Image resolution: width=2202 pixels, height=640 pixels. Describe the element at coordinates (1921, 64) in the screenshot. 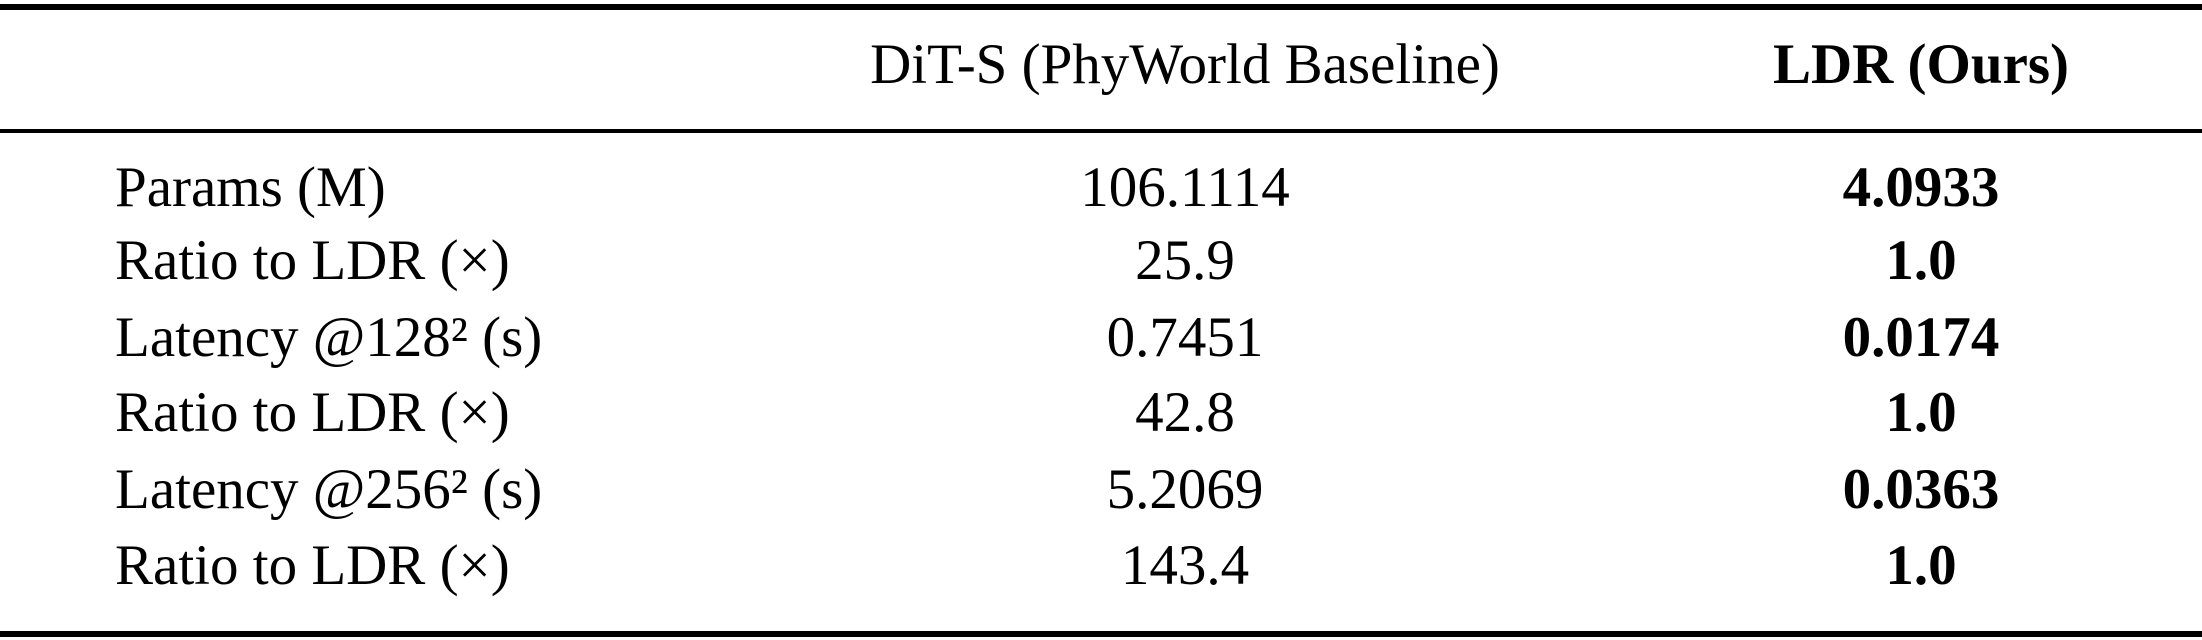

I see `header-cell: LDR (Ours)` at that location.